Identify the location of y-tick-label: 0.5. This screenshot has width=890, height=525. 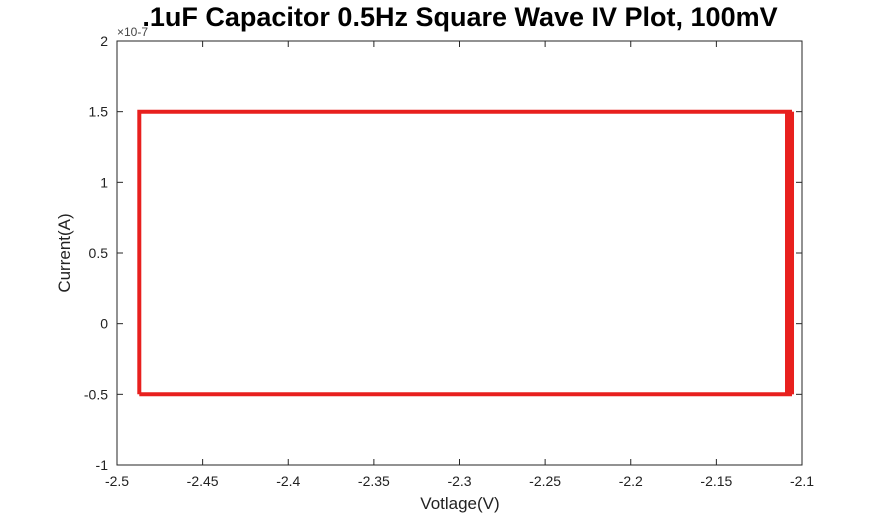
(99, 253).